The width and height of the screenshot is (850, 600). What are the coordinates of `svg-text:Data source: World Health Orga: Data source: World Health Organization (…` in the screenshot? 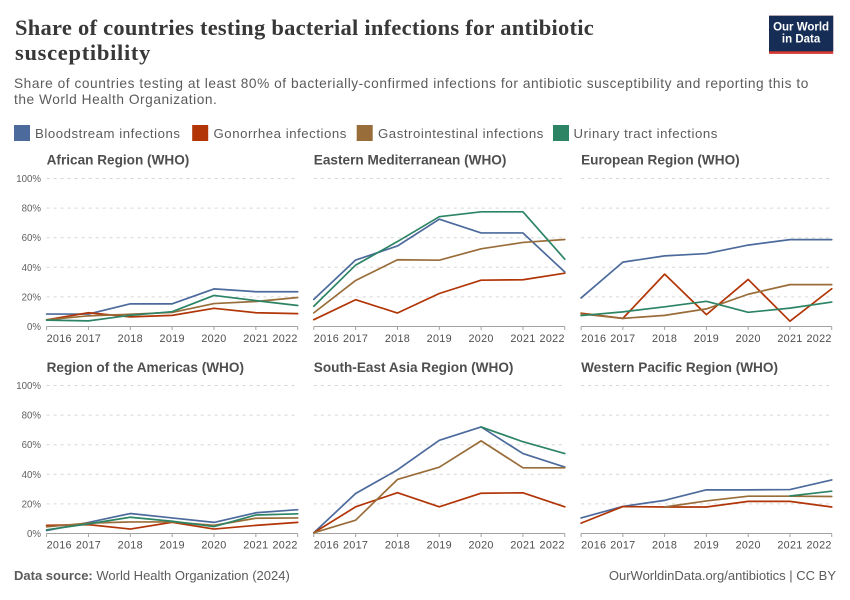 It's located at (152, 575).